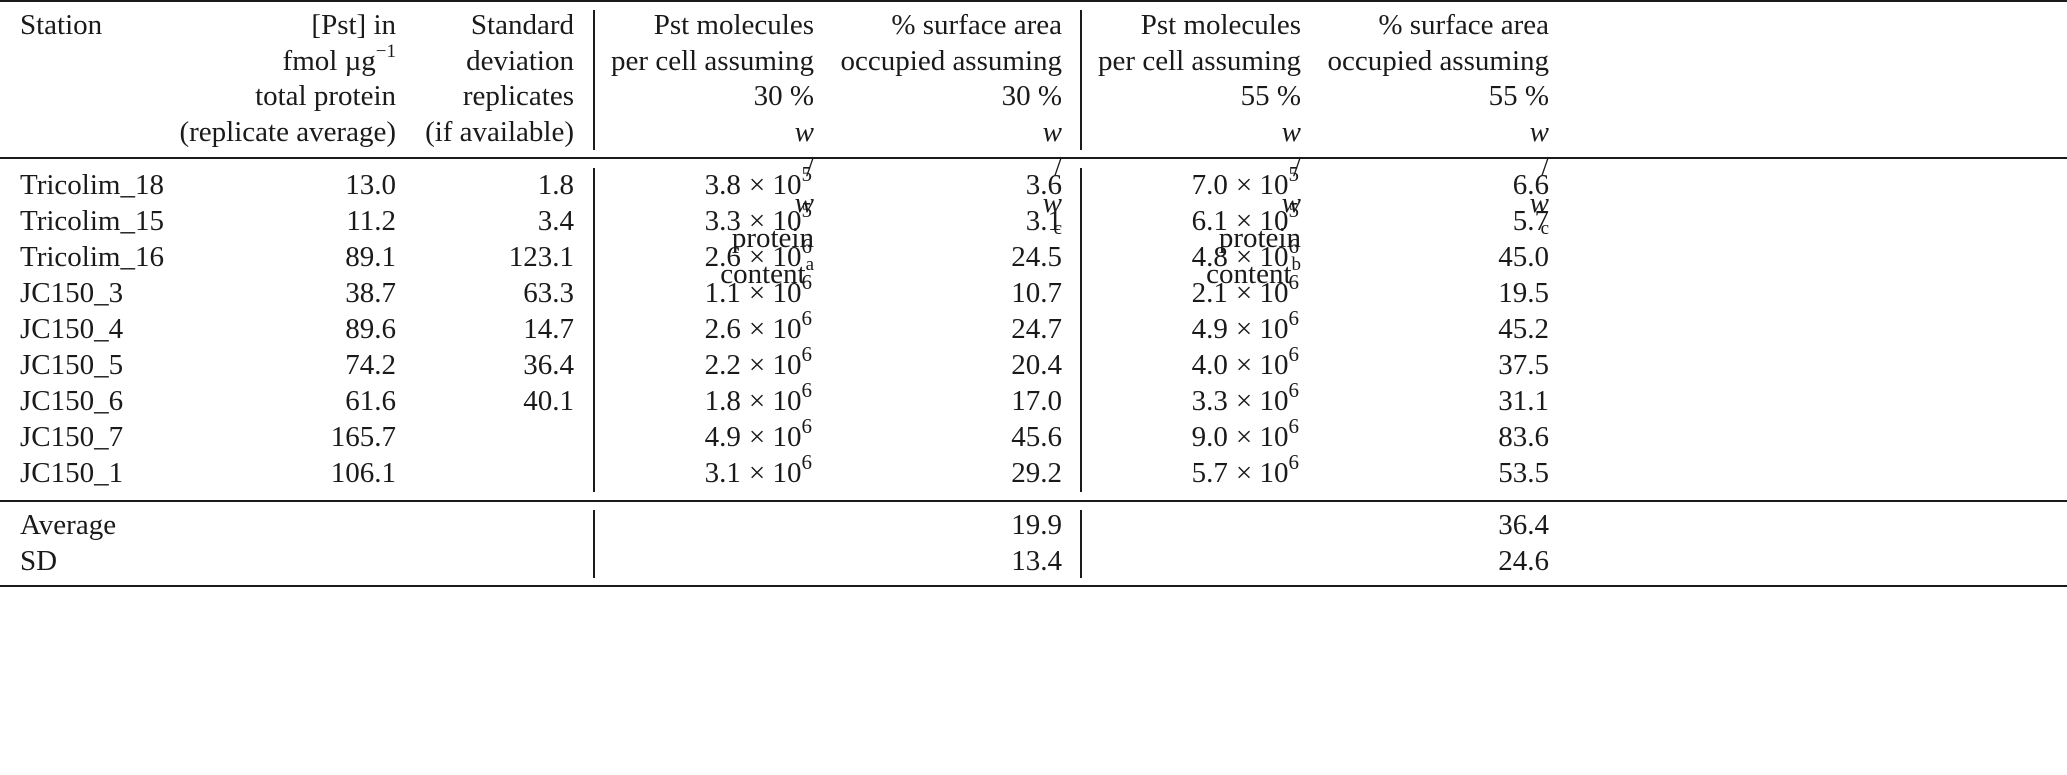 The width and height of the screenshot is (2067, 775). Describe the element at coordinates (1033, 1) in the screenshot. I see `top-rule` at that location.